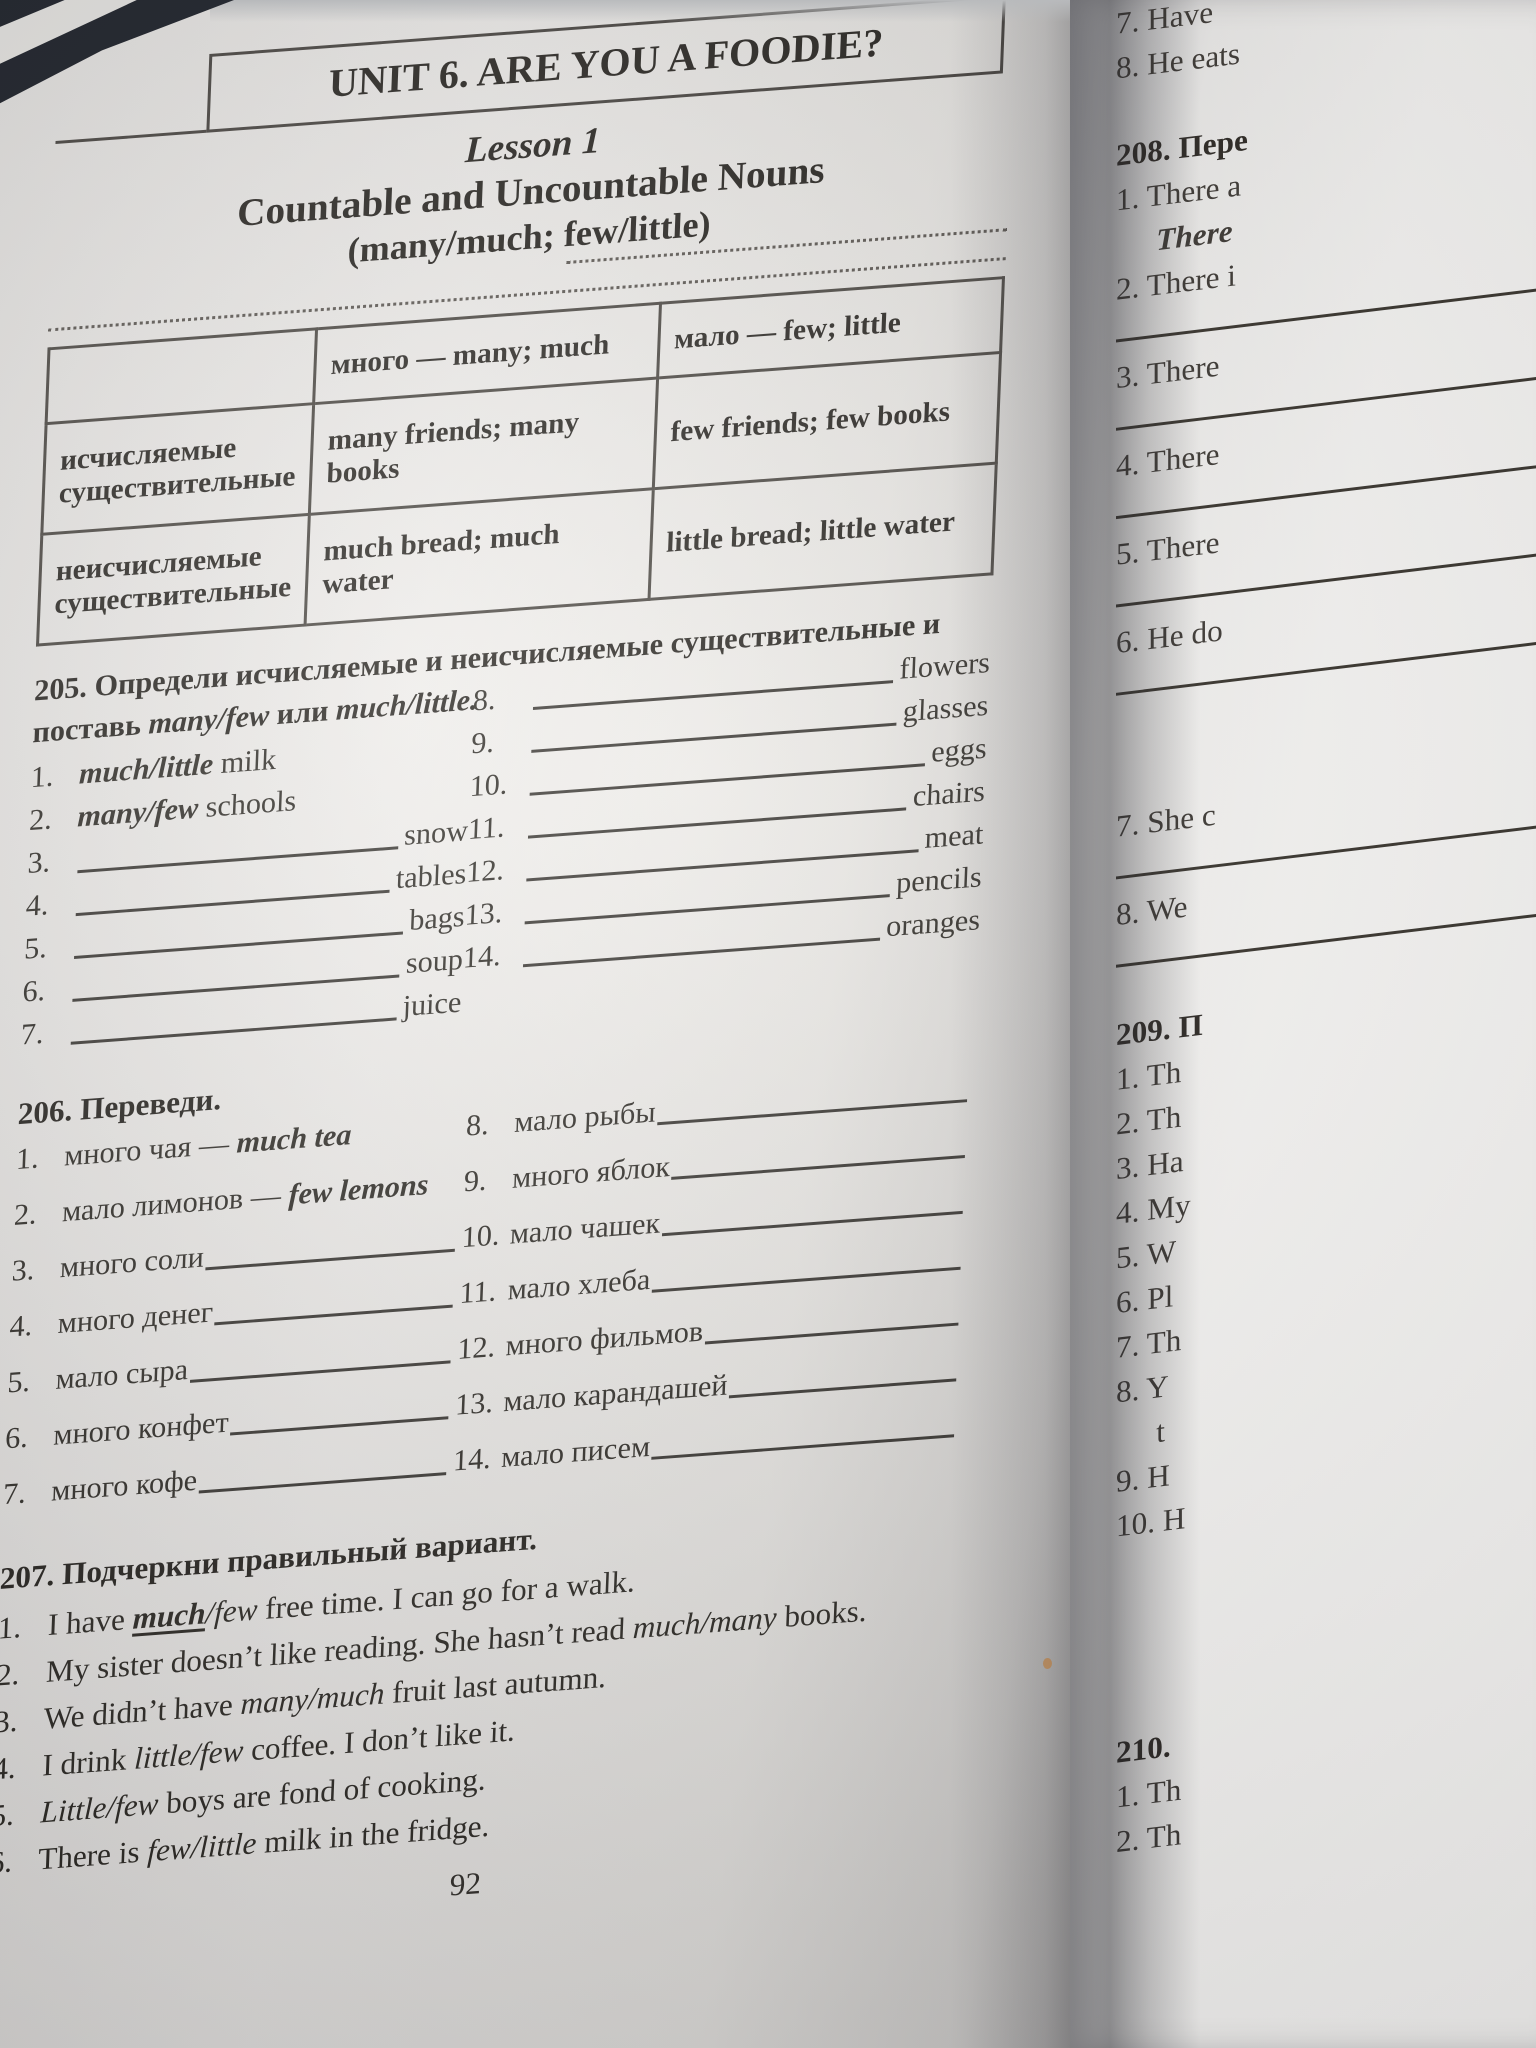 The image size is (1536, 2048). Describe the element at coordinates (45, 1112) in the screenshot. I see `exercise-206-number: 206.` at that location.